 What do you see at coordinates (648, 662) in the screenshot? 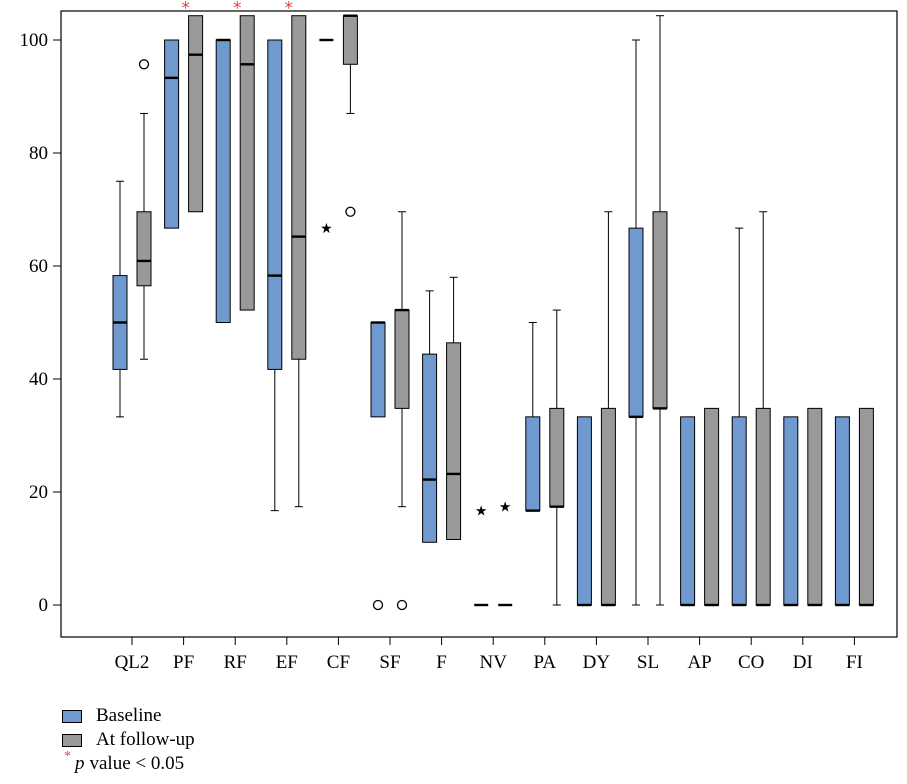
I see `x-tick-label: SL` at bounding box center [648, 662].